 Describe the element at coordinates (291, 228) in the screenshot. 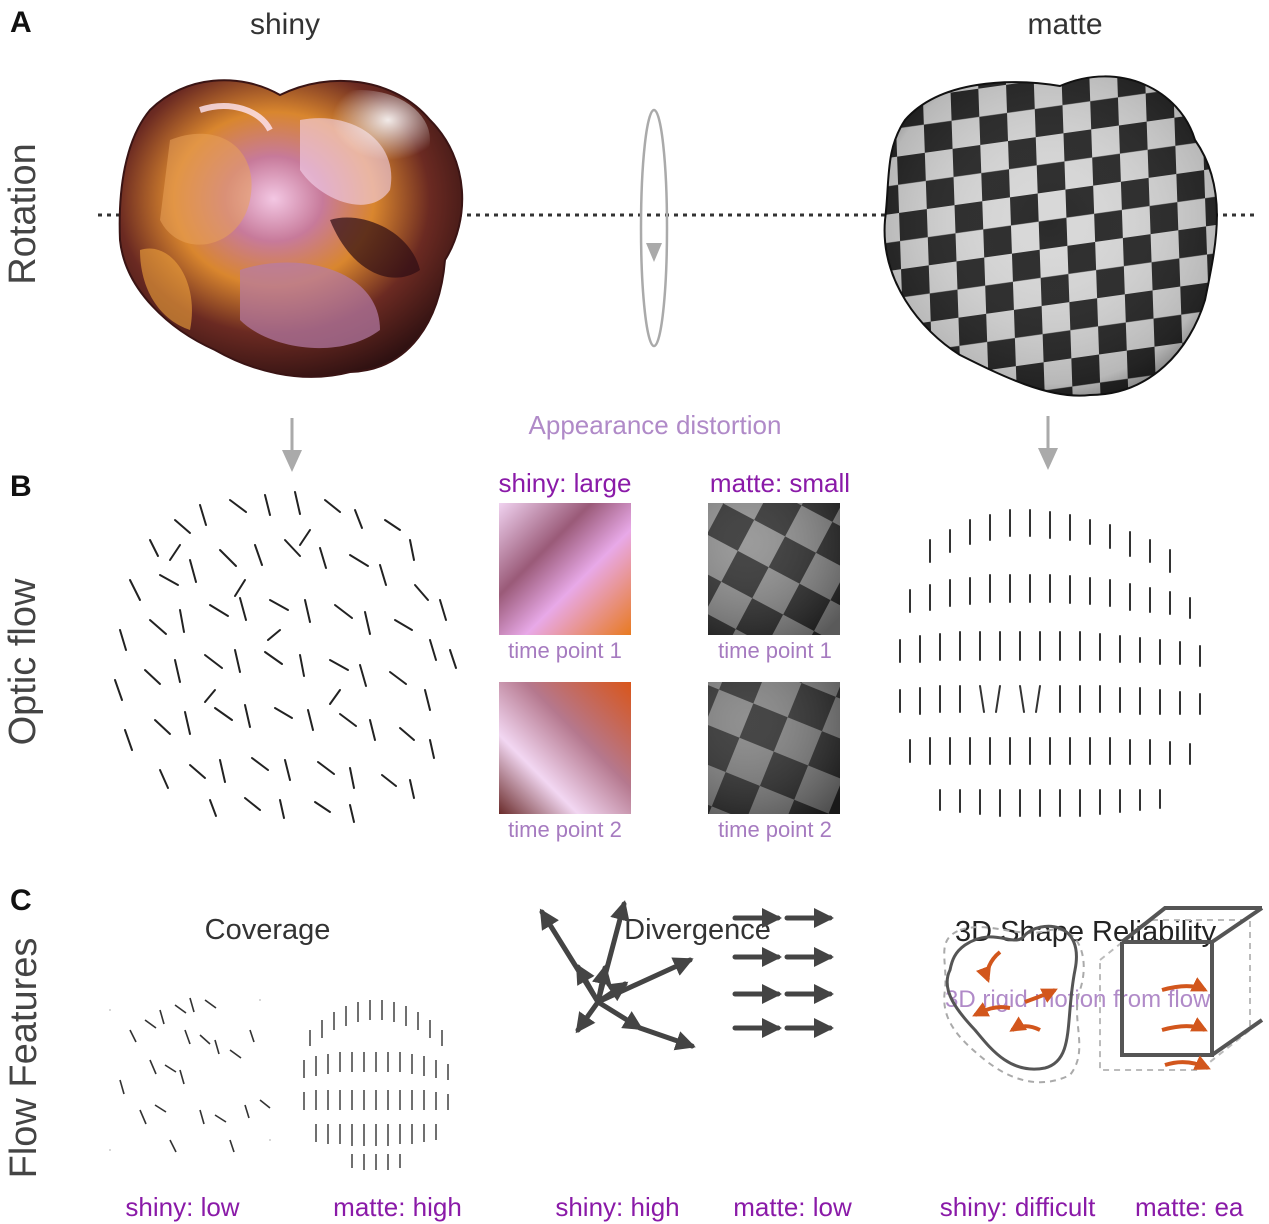

I see `shiny-object` at that location.